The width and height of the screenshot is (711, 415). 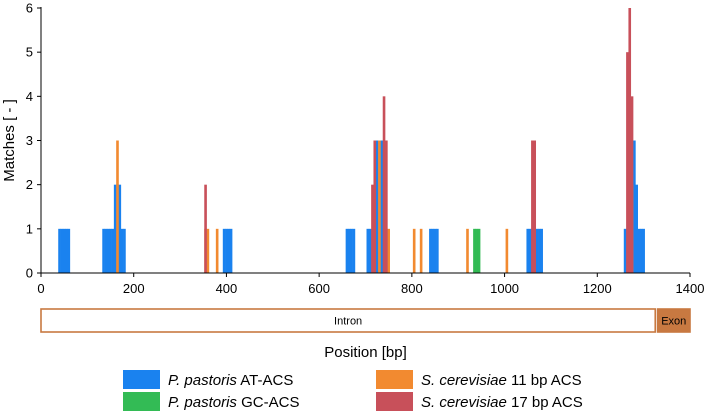 I want to click on y-tick-label: 1, so click(x=29, y=228).